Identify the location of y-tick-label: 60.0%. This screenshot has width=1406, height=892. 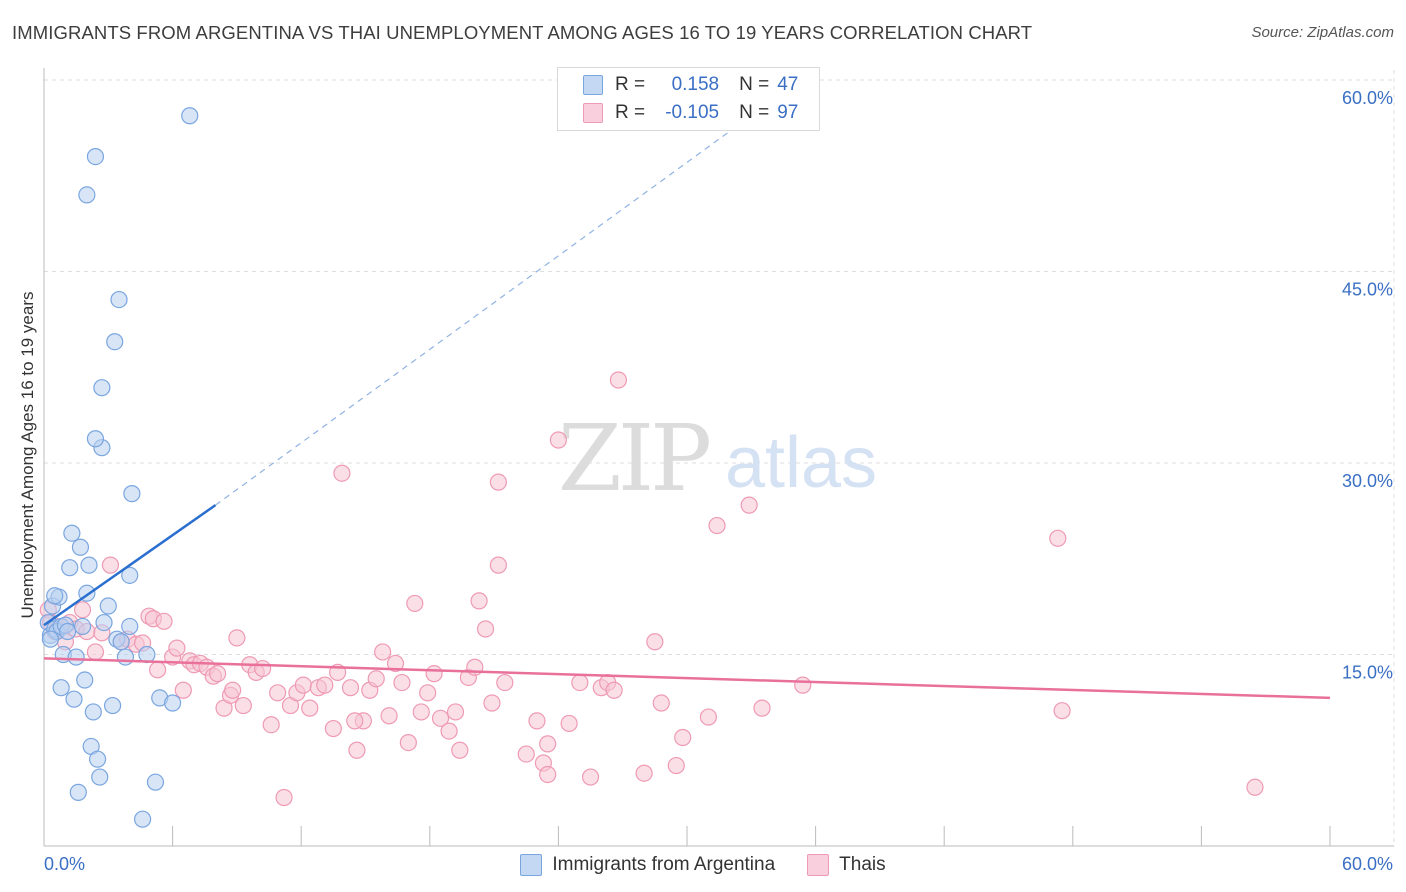
(1367, 98).